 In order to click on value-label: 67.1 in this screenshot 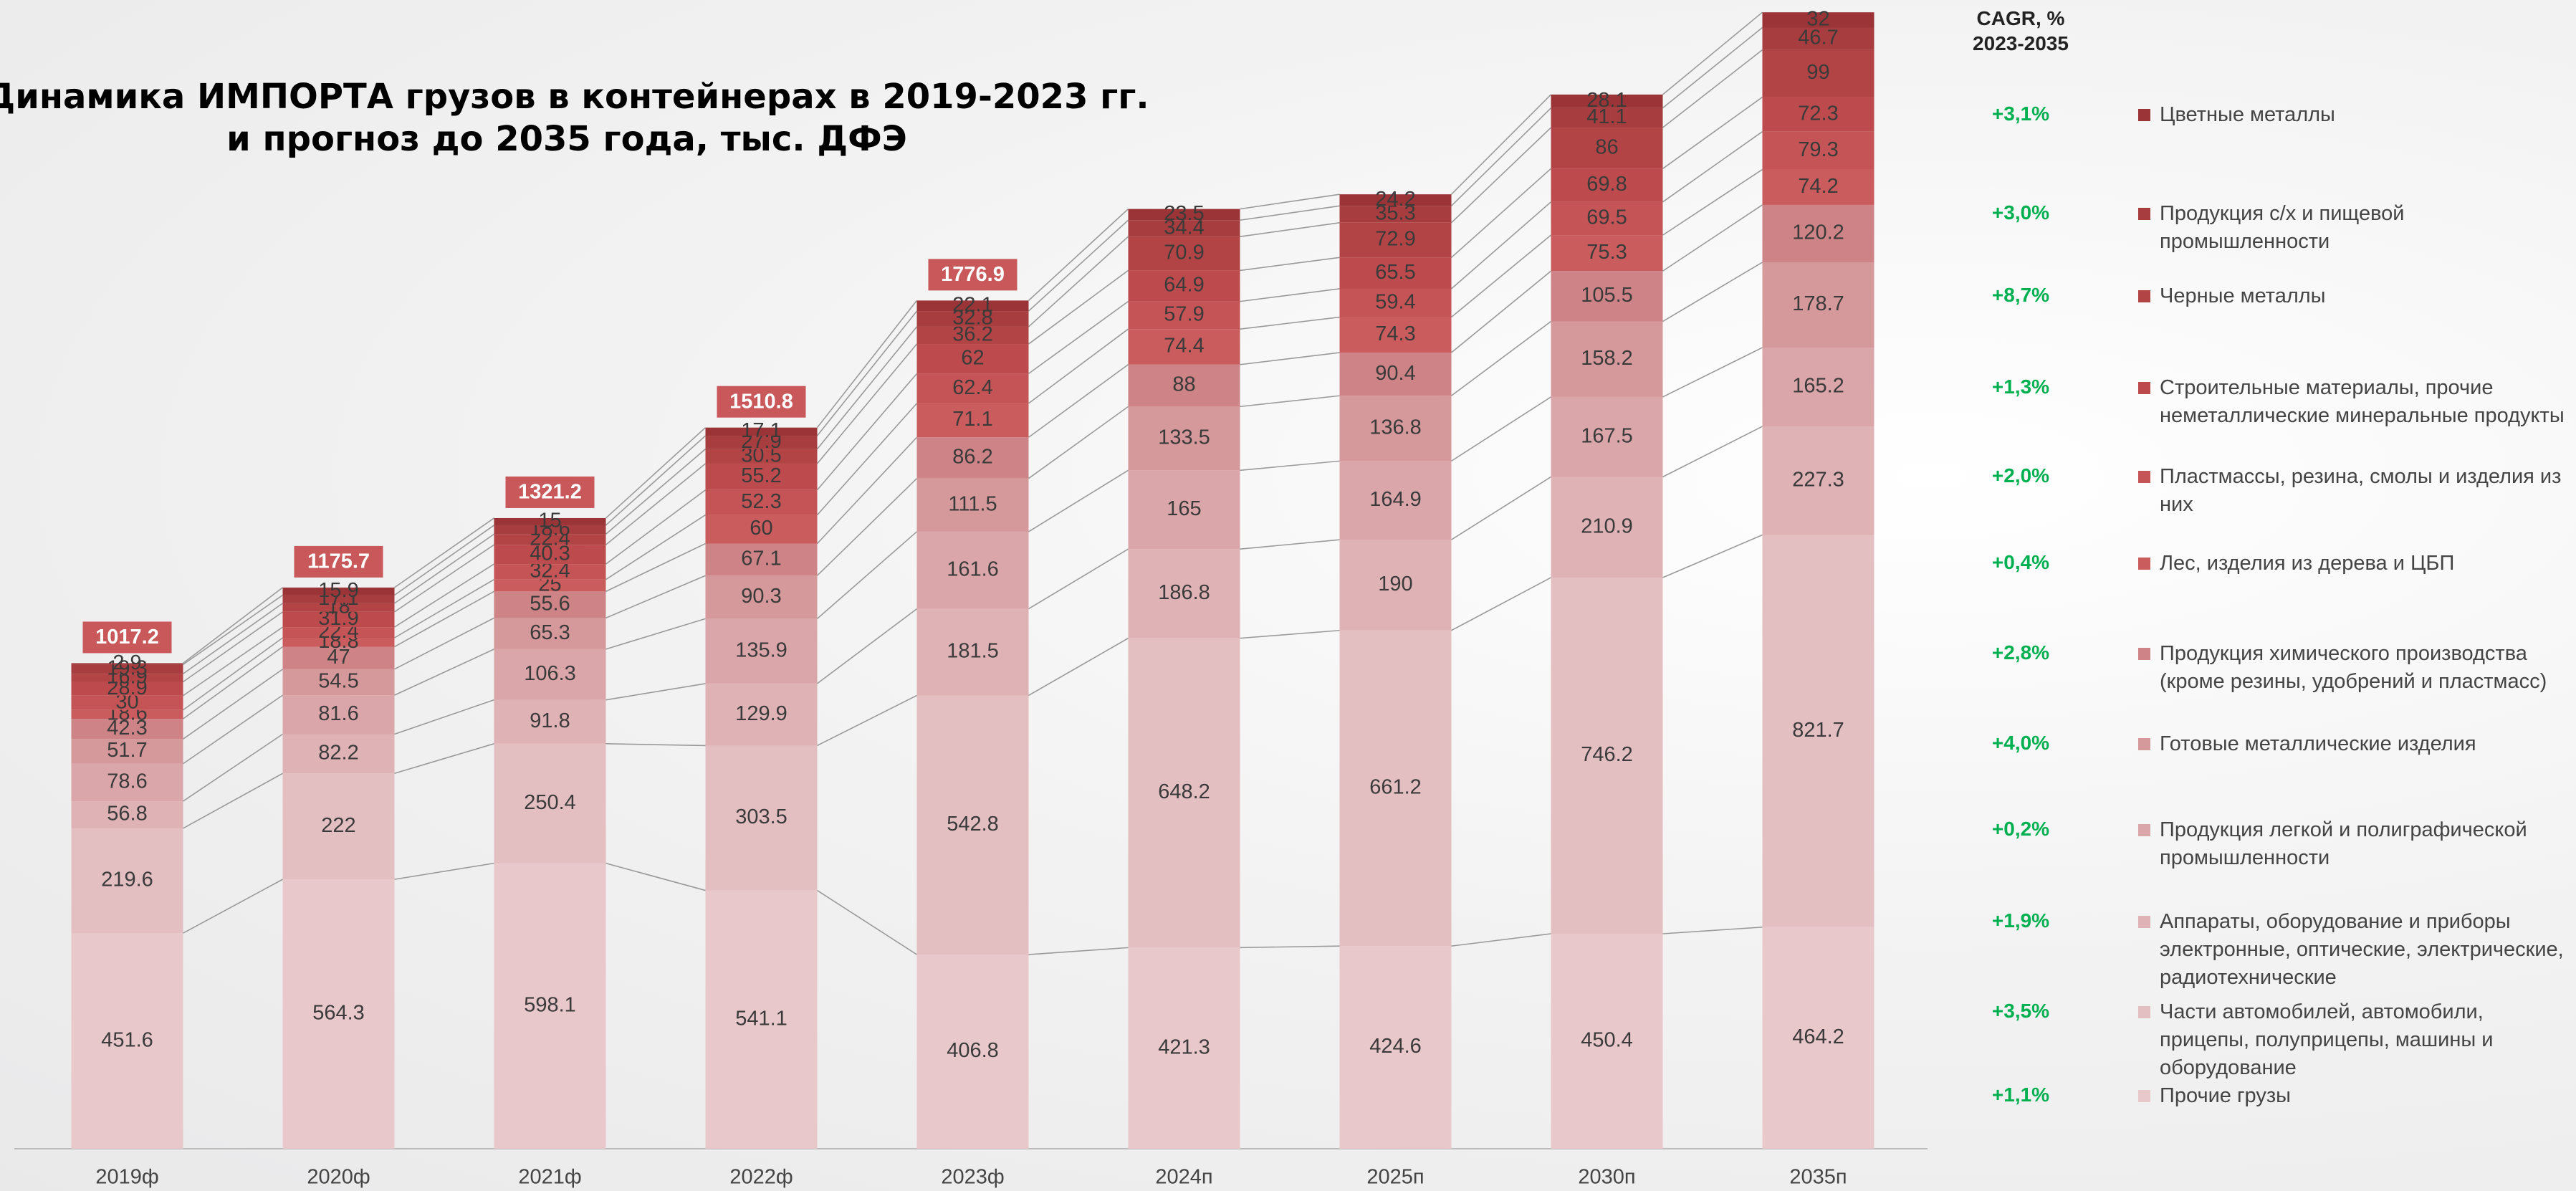, I will do `click(761, 558)`.